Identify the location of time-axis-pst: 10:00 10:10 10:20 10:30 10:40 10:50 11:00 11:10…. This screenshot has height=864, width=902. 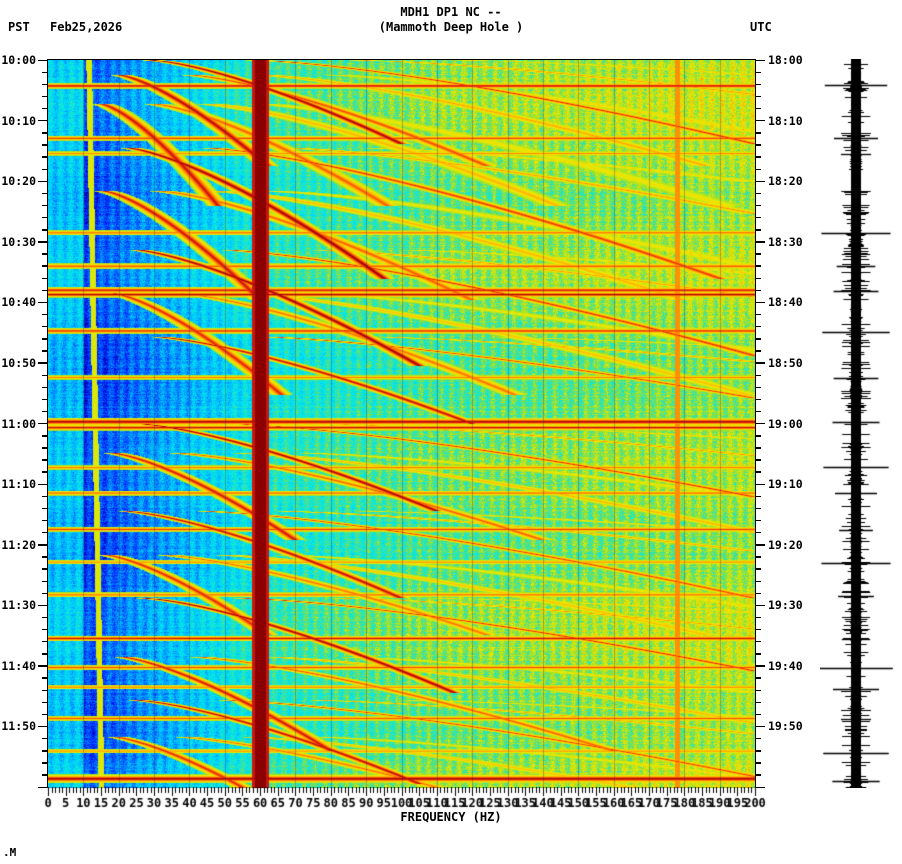
(24, 424).